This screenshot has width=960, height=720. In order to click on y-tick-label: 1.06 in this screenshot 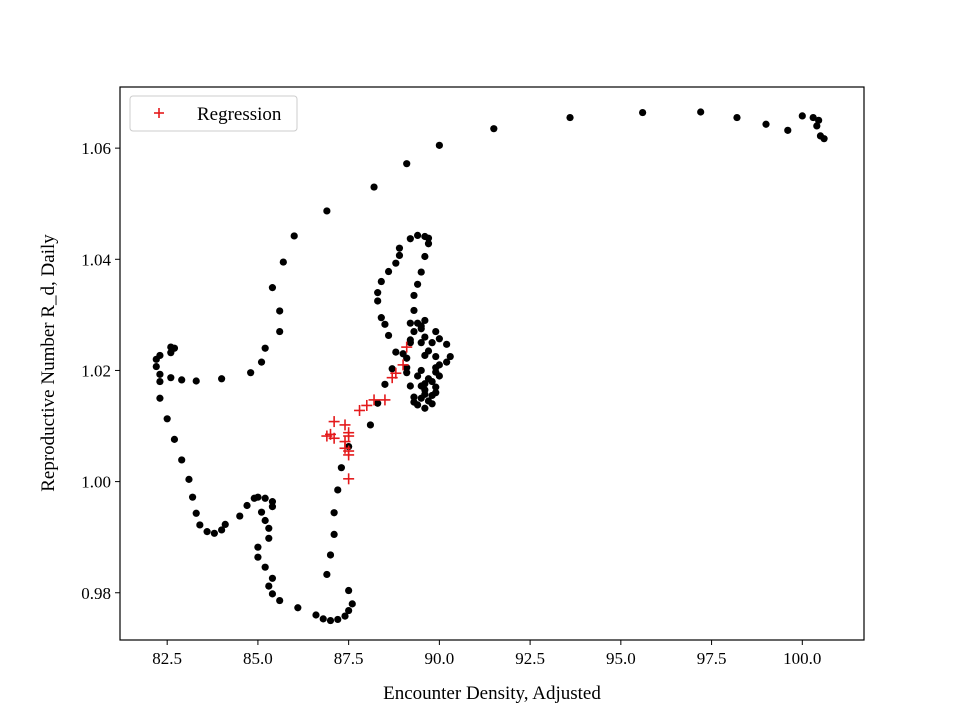, I will do `click(96, 148)`.